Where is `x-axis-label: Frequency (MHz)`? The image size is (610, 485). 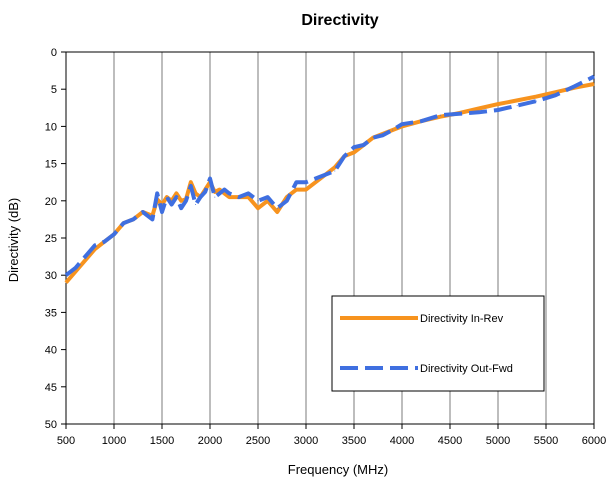 x-axis-label: Frequency (MHz) is located at coordinates (338, 469).